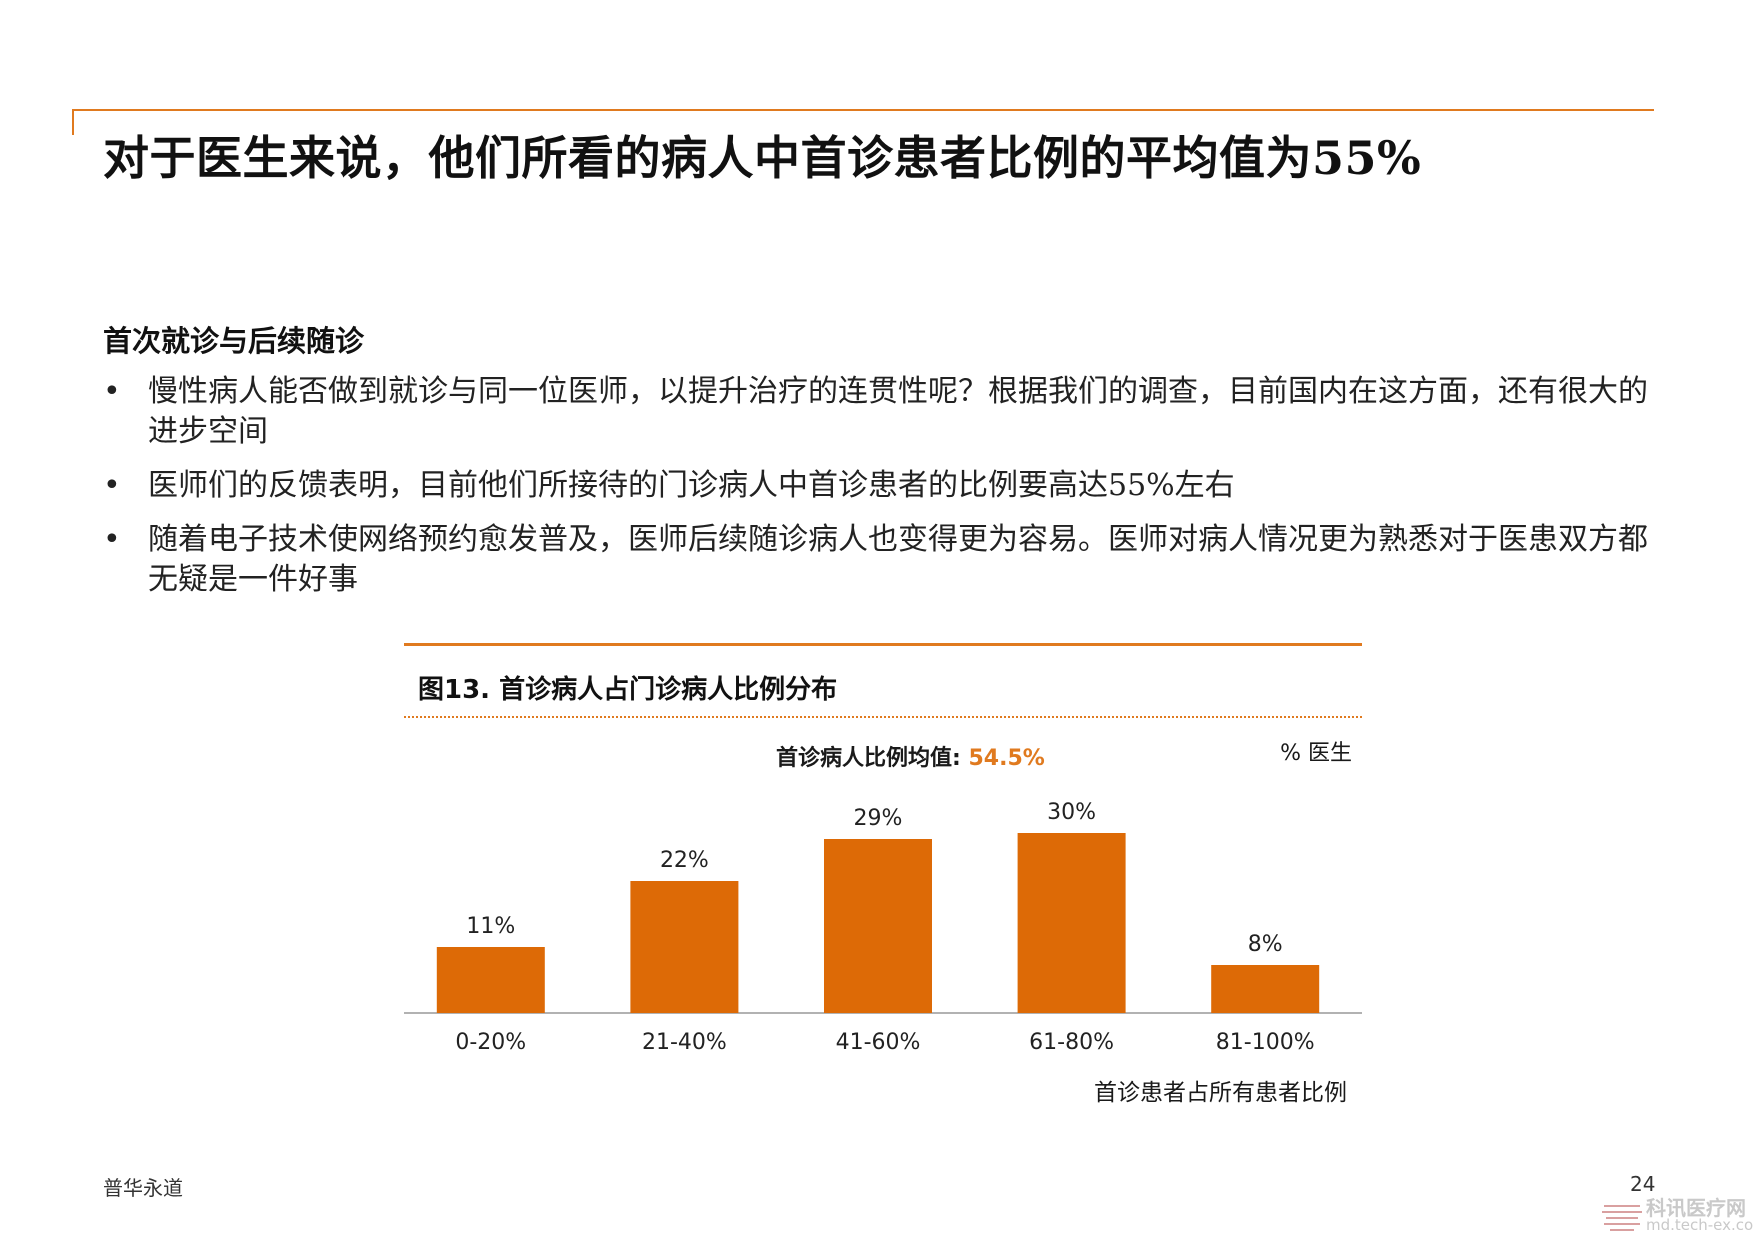  I want to click on figure-top-rule, so click(883, 644).